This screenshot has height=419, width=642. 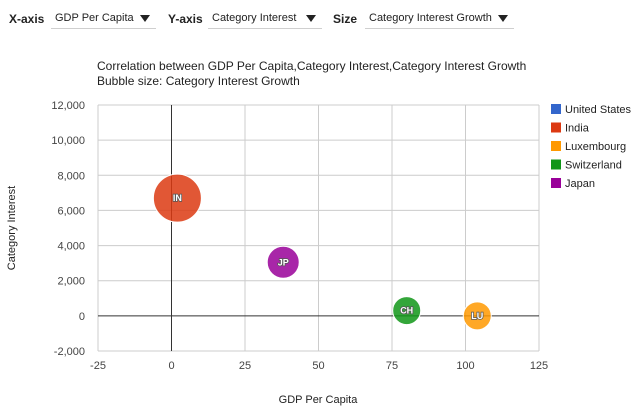 I want to click on x-axis-select: GDP Per Capita, so click(x=103, y=18).